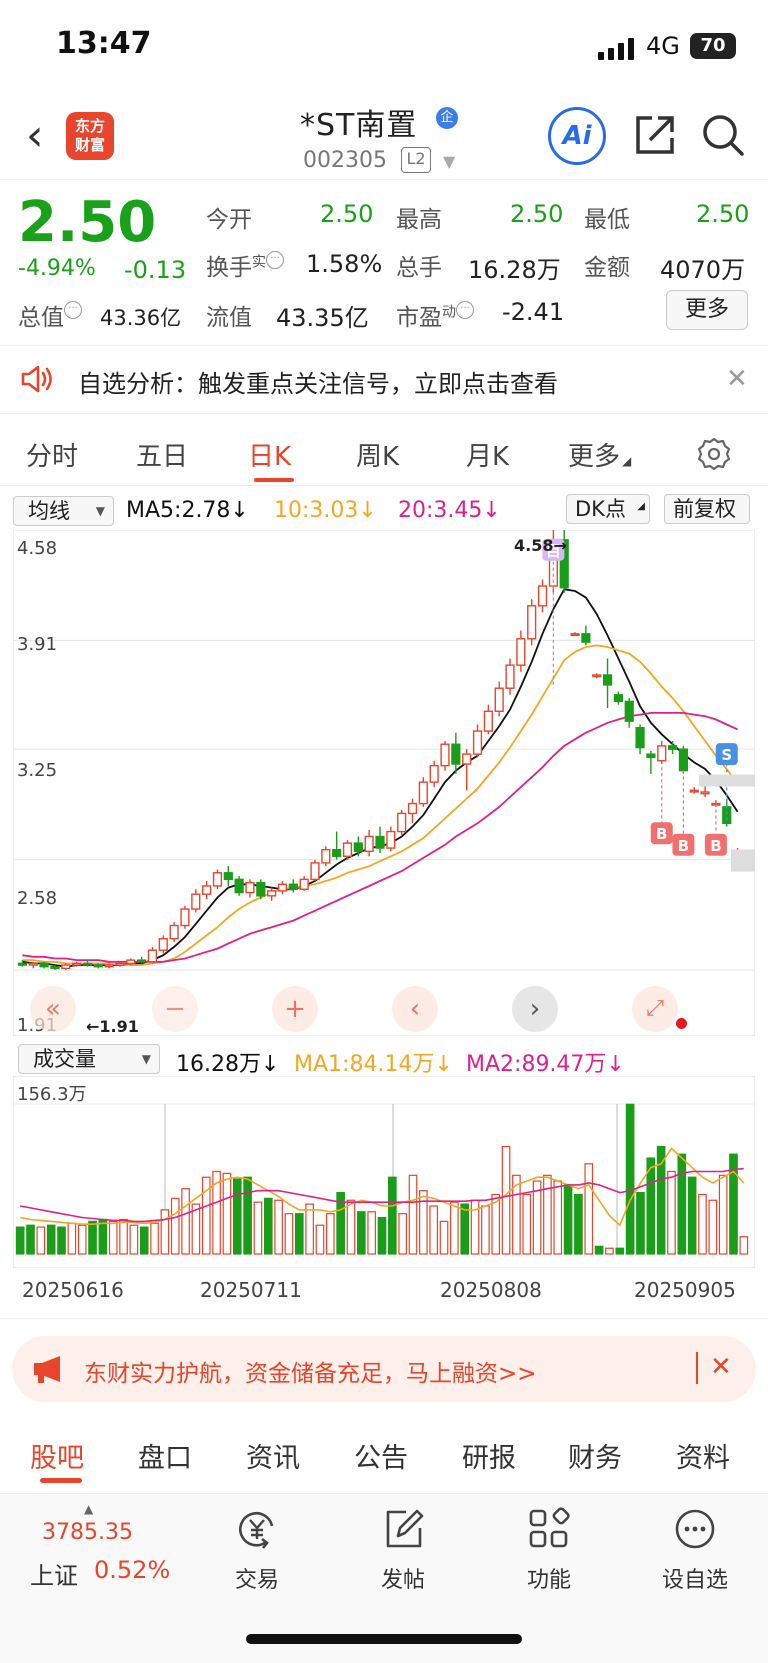 This screenshot has height=1663, width=768. Describe the element at coordinates (435, 315) in the screenshot. I see `pe-label: 市盈动 ···` at that location.